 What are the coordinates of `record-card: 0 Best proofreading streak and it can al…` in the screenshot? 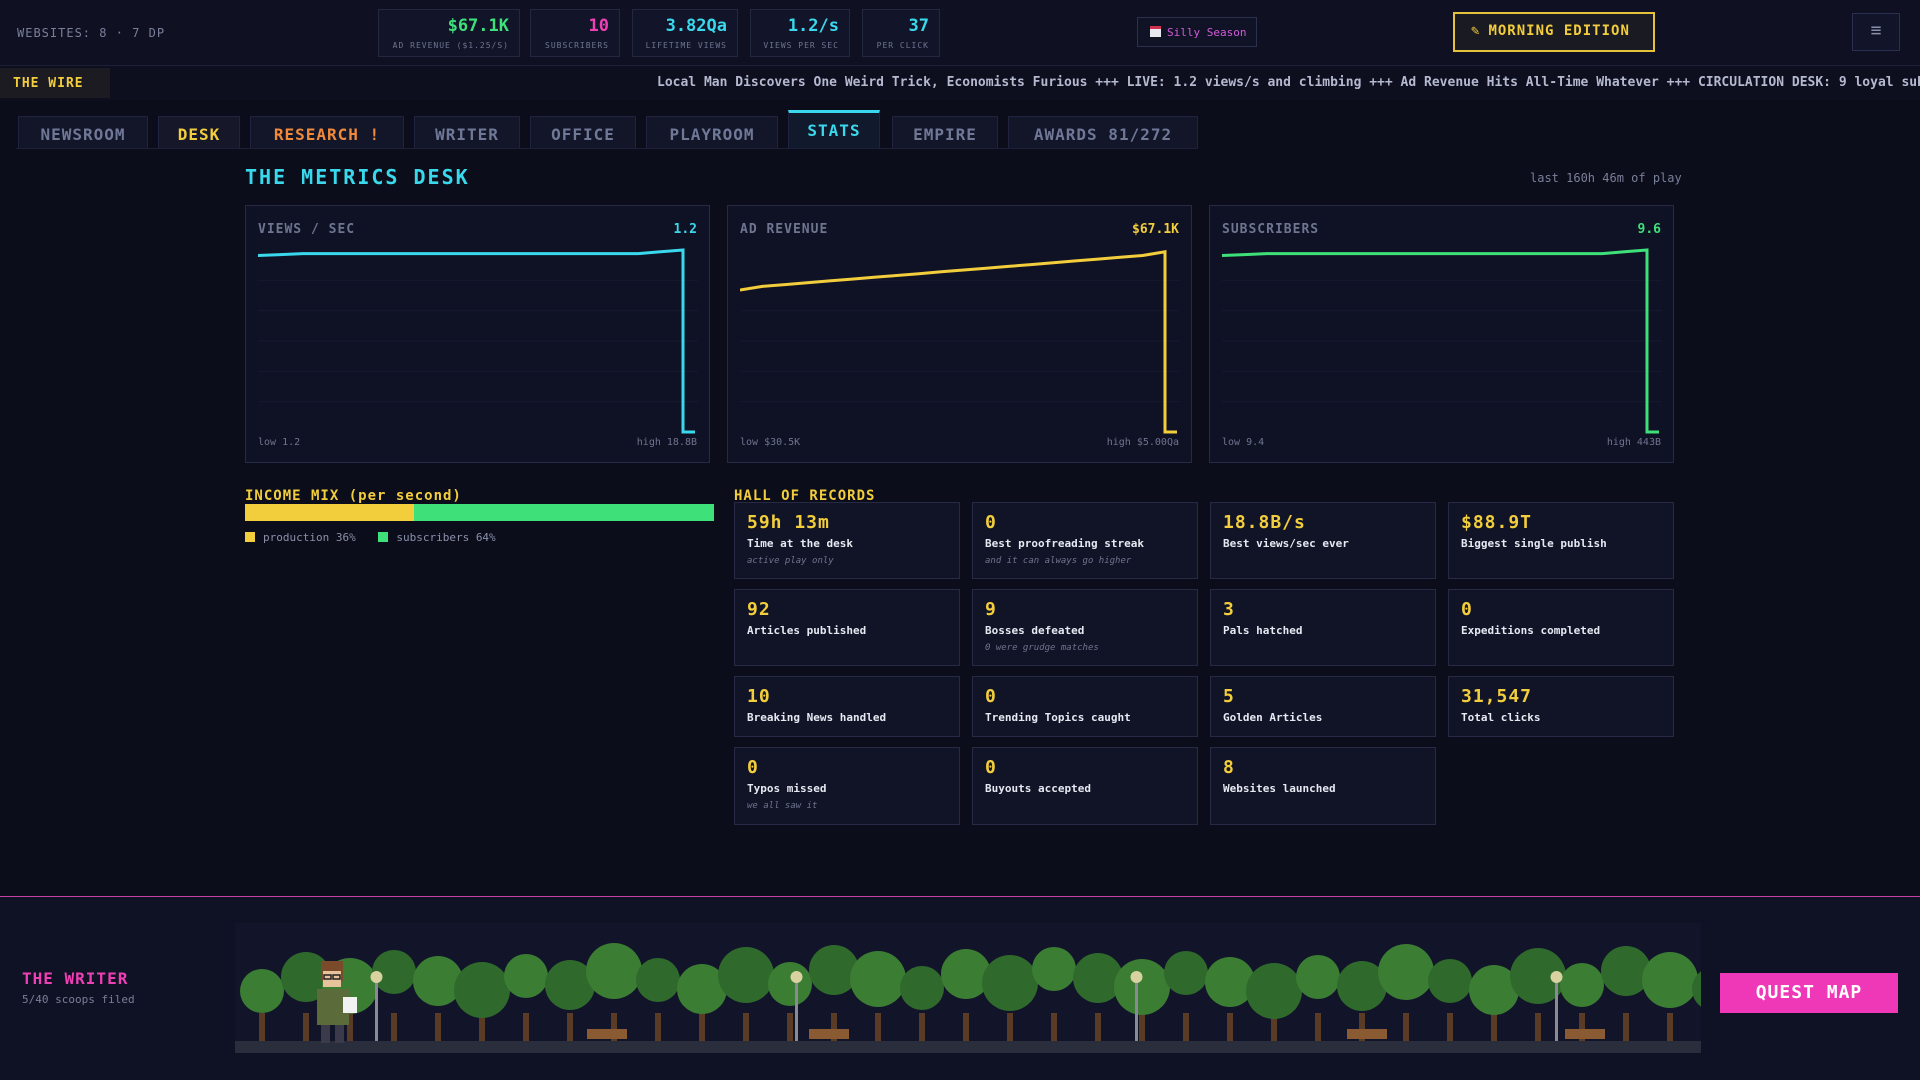 It's located at (1085, 540).